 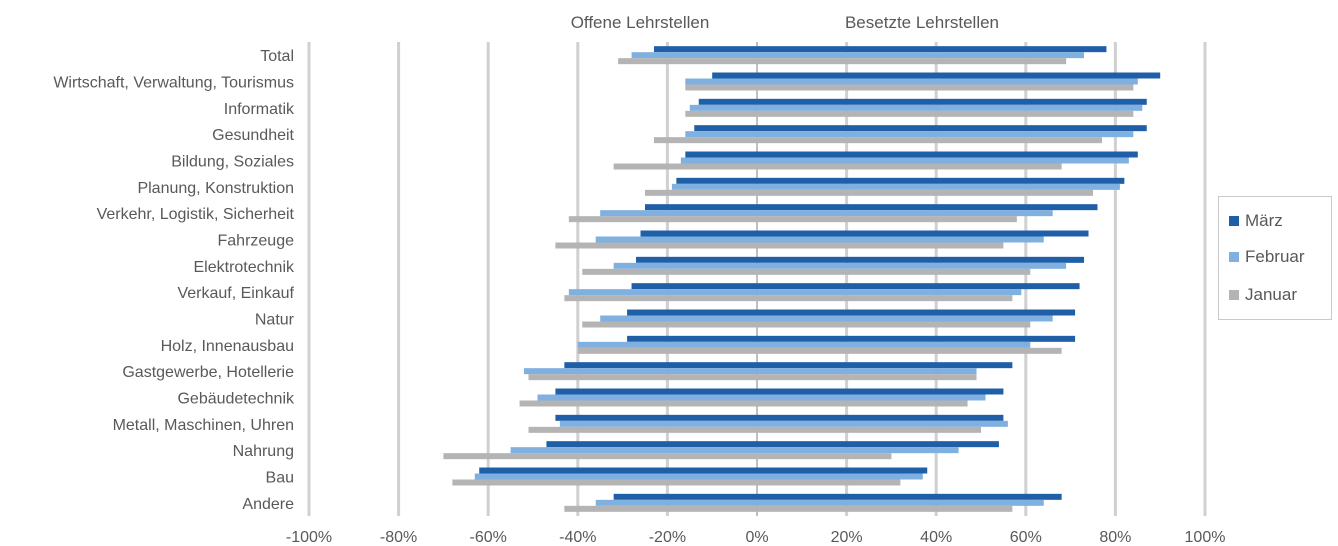 I want to click on x-tick-label-0: -100%, so click(x=309, y=537).